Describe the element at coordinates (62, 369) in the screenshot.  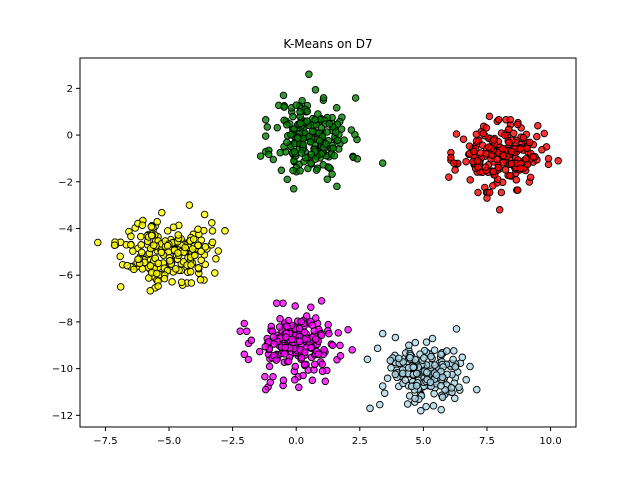
I see `y-tick-label: −10` at that location.